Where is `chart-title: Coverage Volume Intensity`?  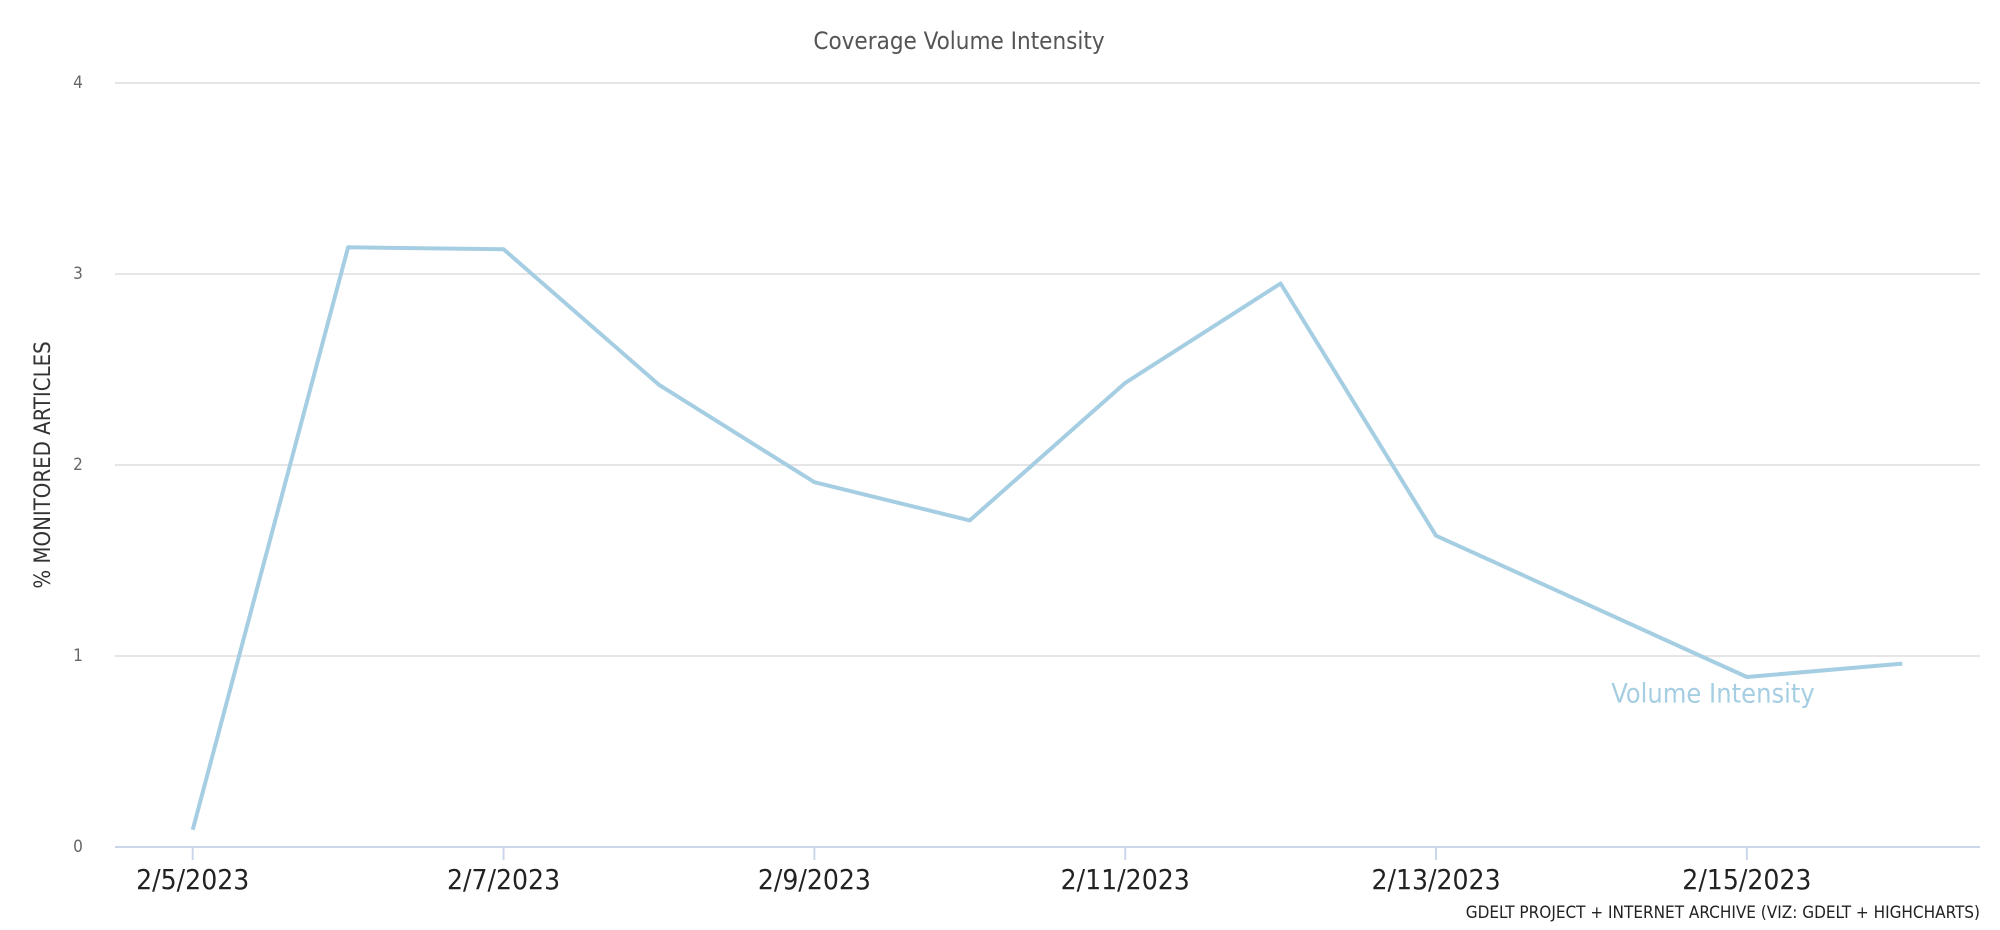 chart-title: Coverage Volume Intensity is located at coordinates (958, 41).